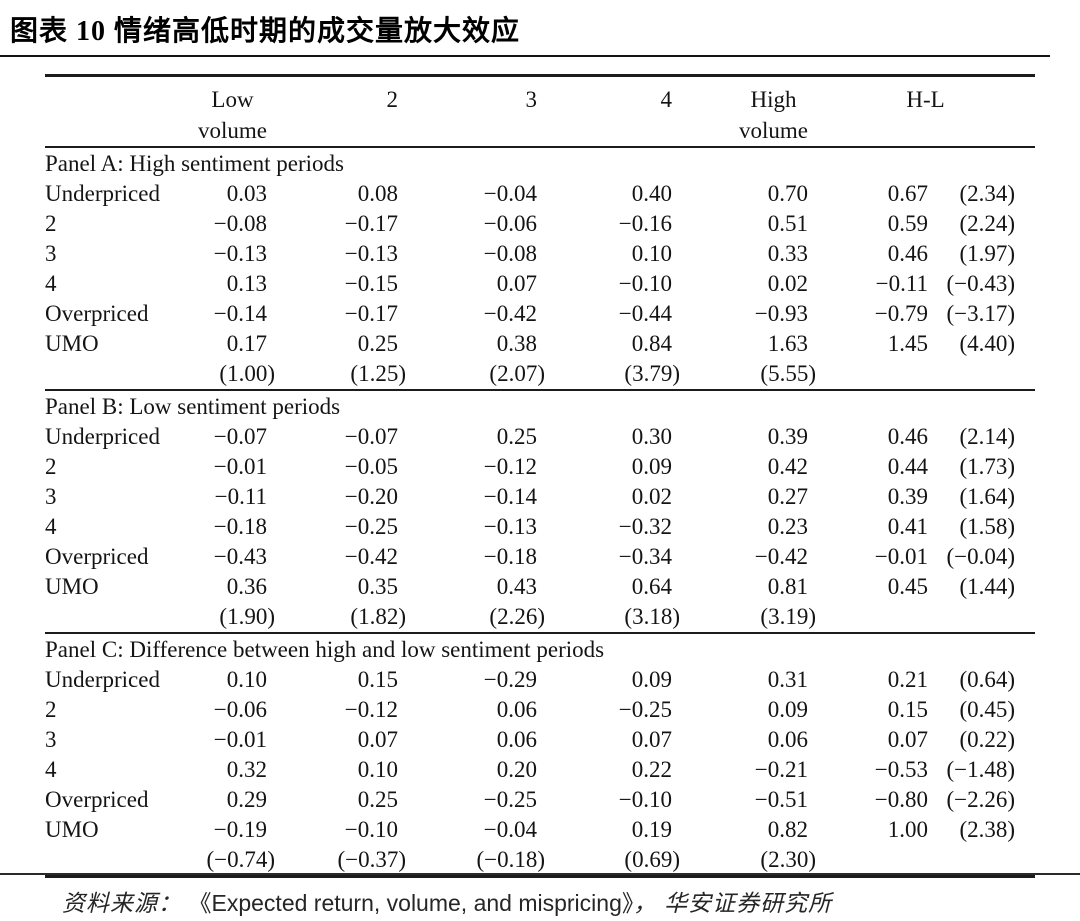  What do you see at coordinates (540, 163) in the screenshot?
I see `panel-label-row: Panel A: High sentiment periods` at bounding box center [540, 163].